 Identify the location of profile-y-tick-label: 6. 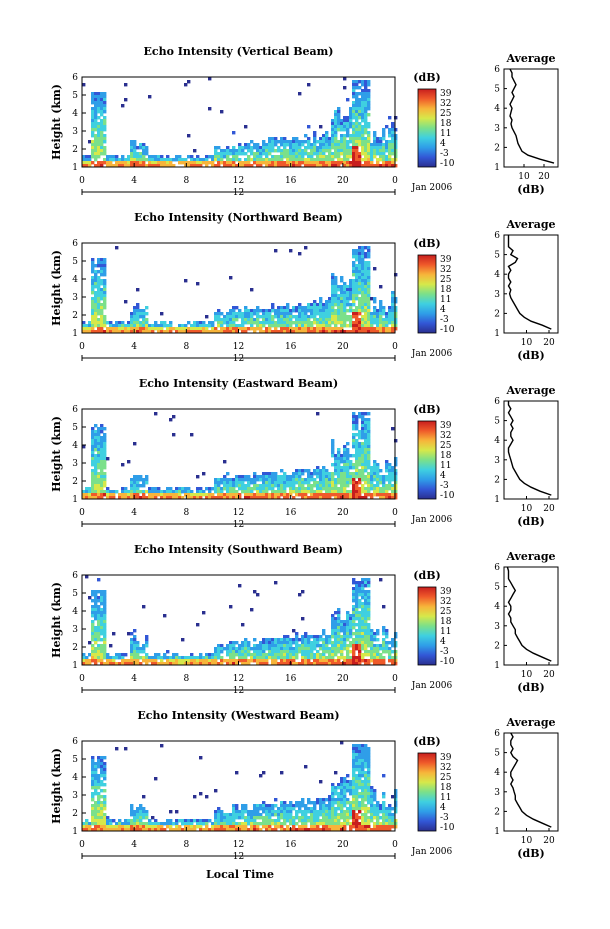
(497, 568).